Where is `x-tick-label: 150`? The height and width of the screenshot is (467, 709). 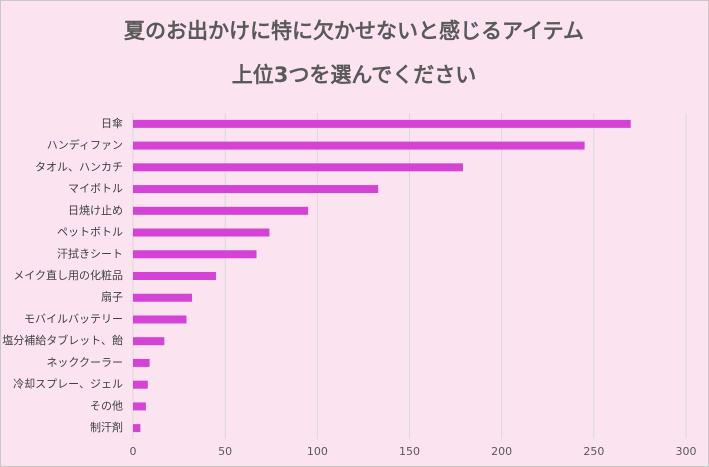
x-tick-label: 150 is located at coordinates (409, 451).